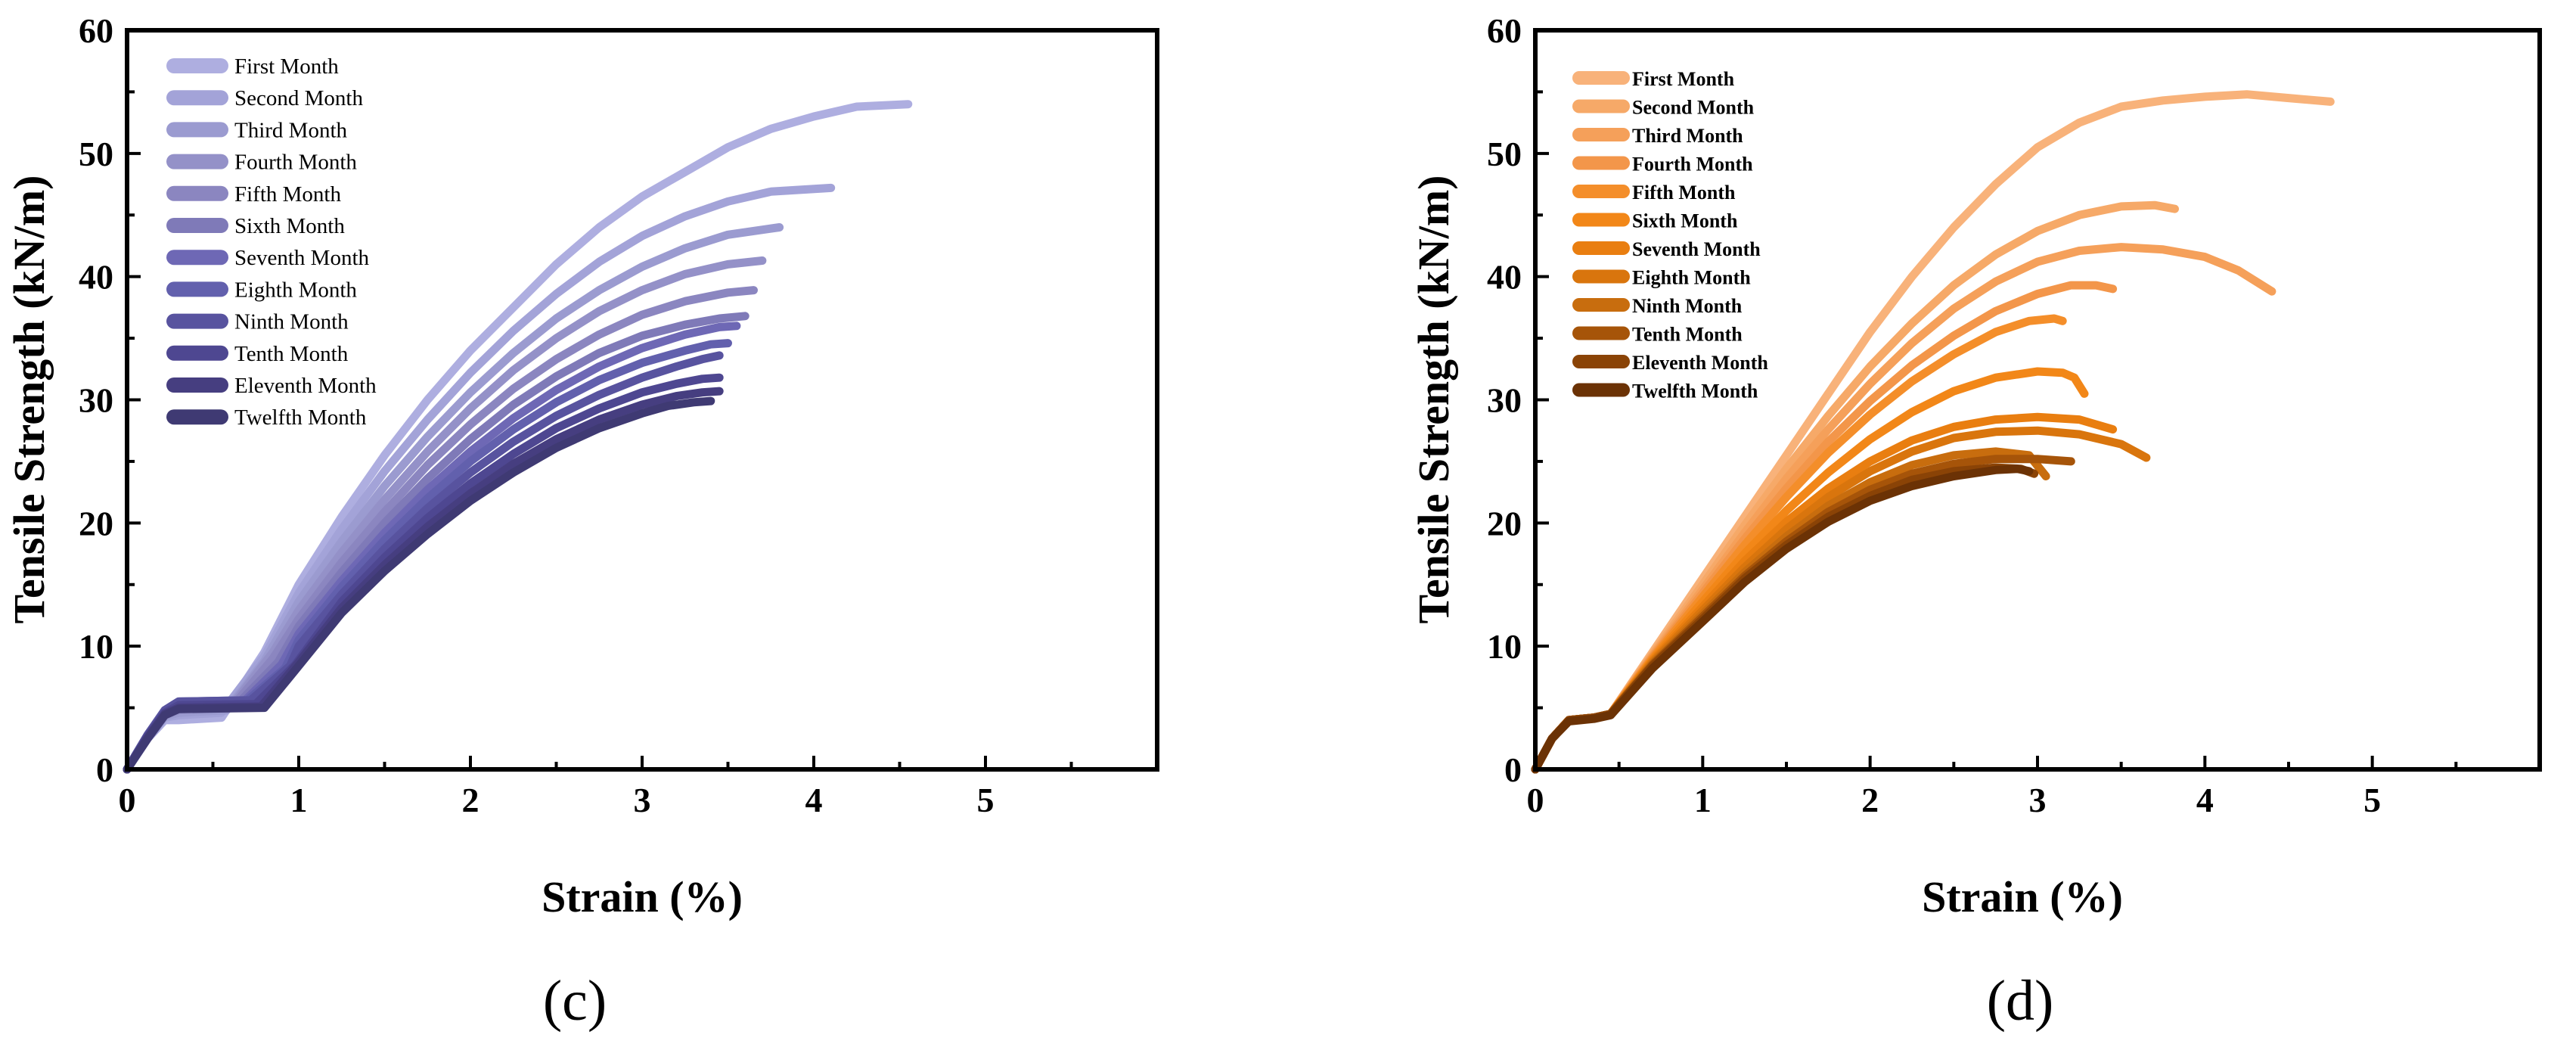 The image size is (2576, 1047). What do you see at coordinates (2020, 1001) in the screenshot?
I see `panel-label: (d)` at bounding box center [2020, 1001].